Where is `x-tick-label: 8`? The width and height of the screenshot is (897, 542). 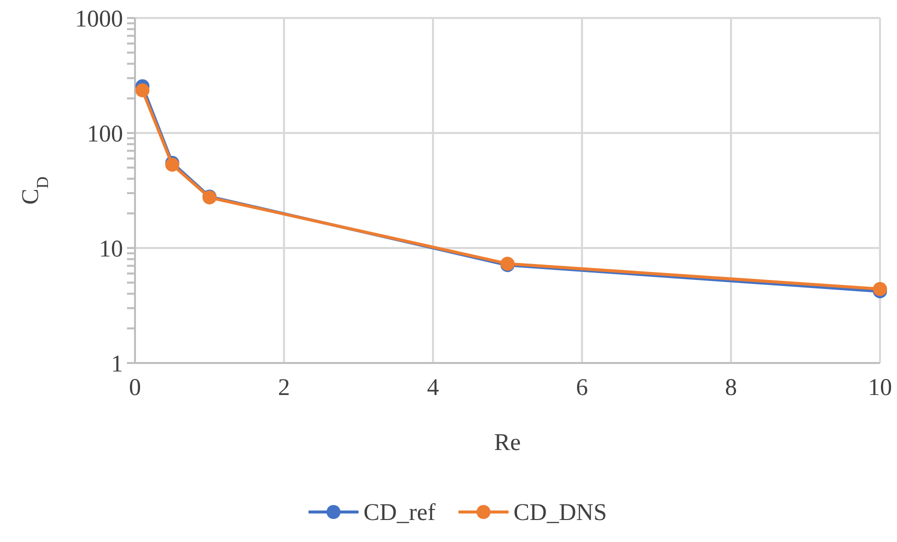
x-tick-label: 8 is located at coordinates (731, 388).